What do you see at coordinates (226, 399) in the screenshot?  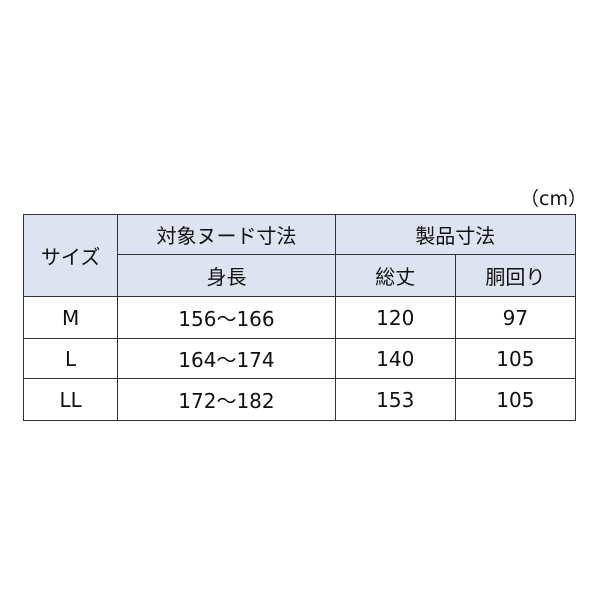 I see `cell-height: 172〜182` at bounding box center [226, 399].